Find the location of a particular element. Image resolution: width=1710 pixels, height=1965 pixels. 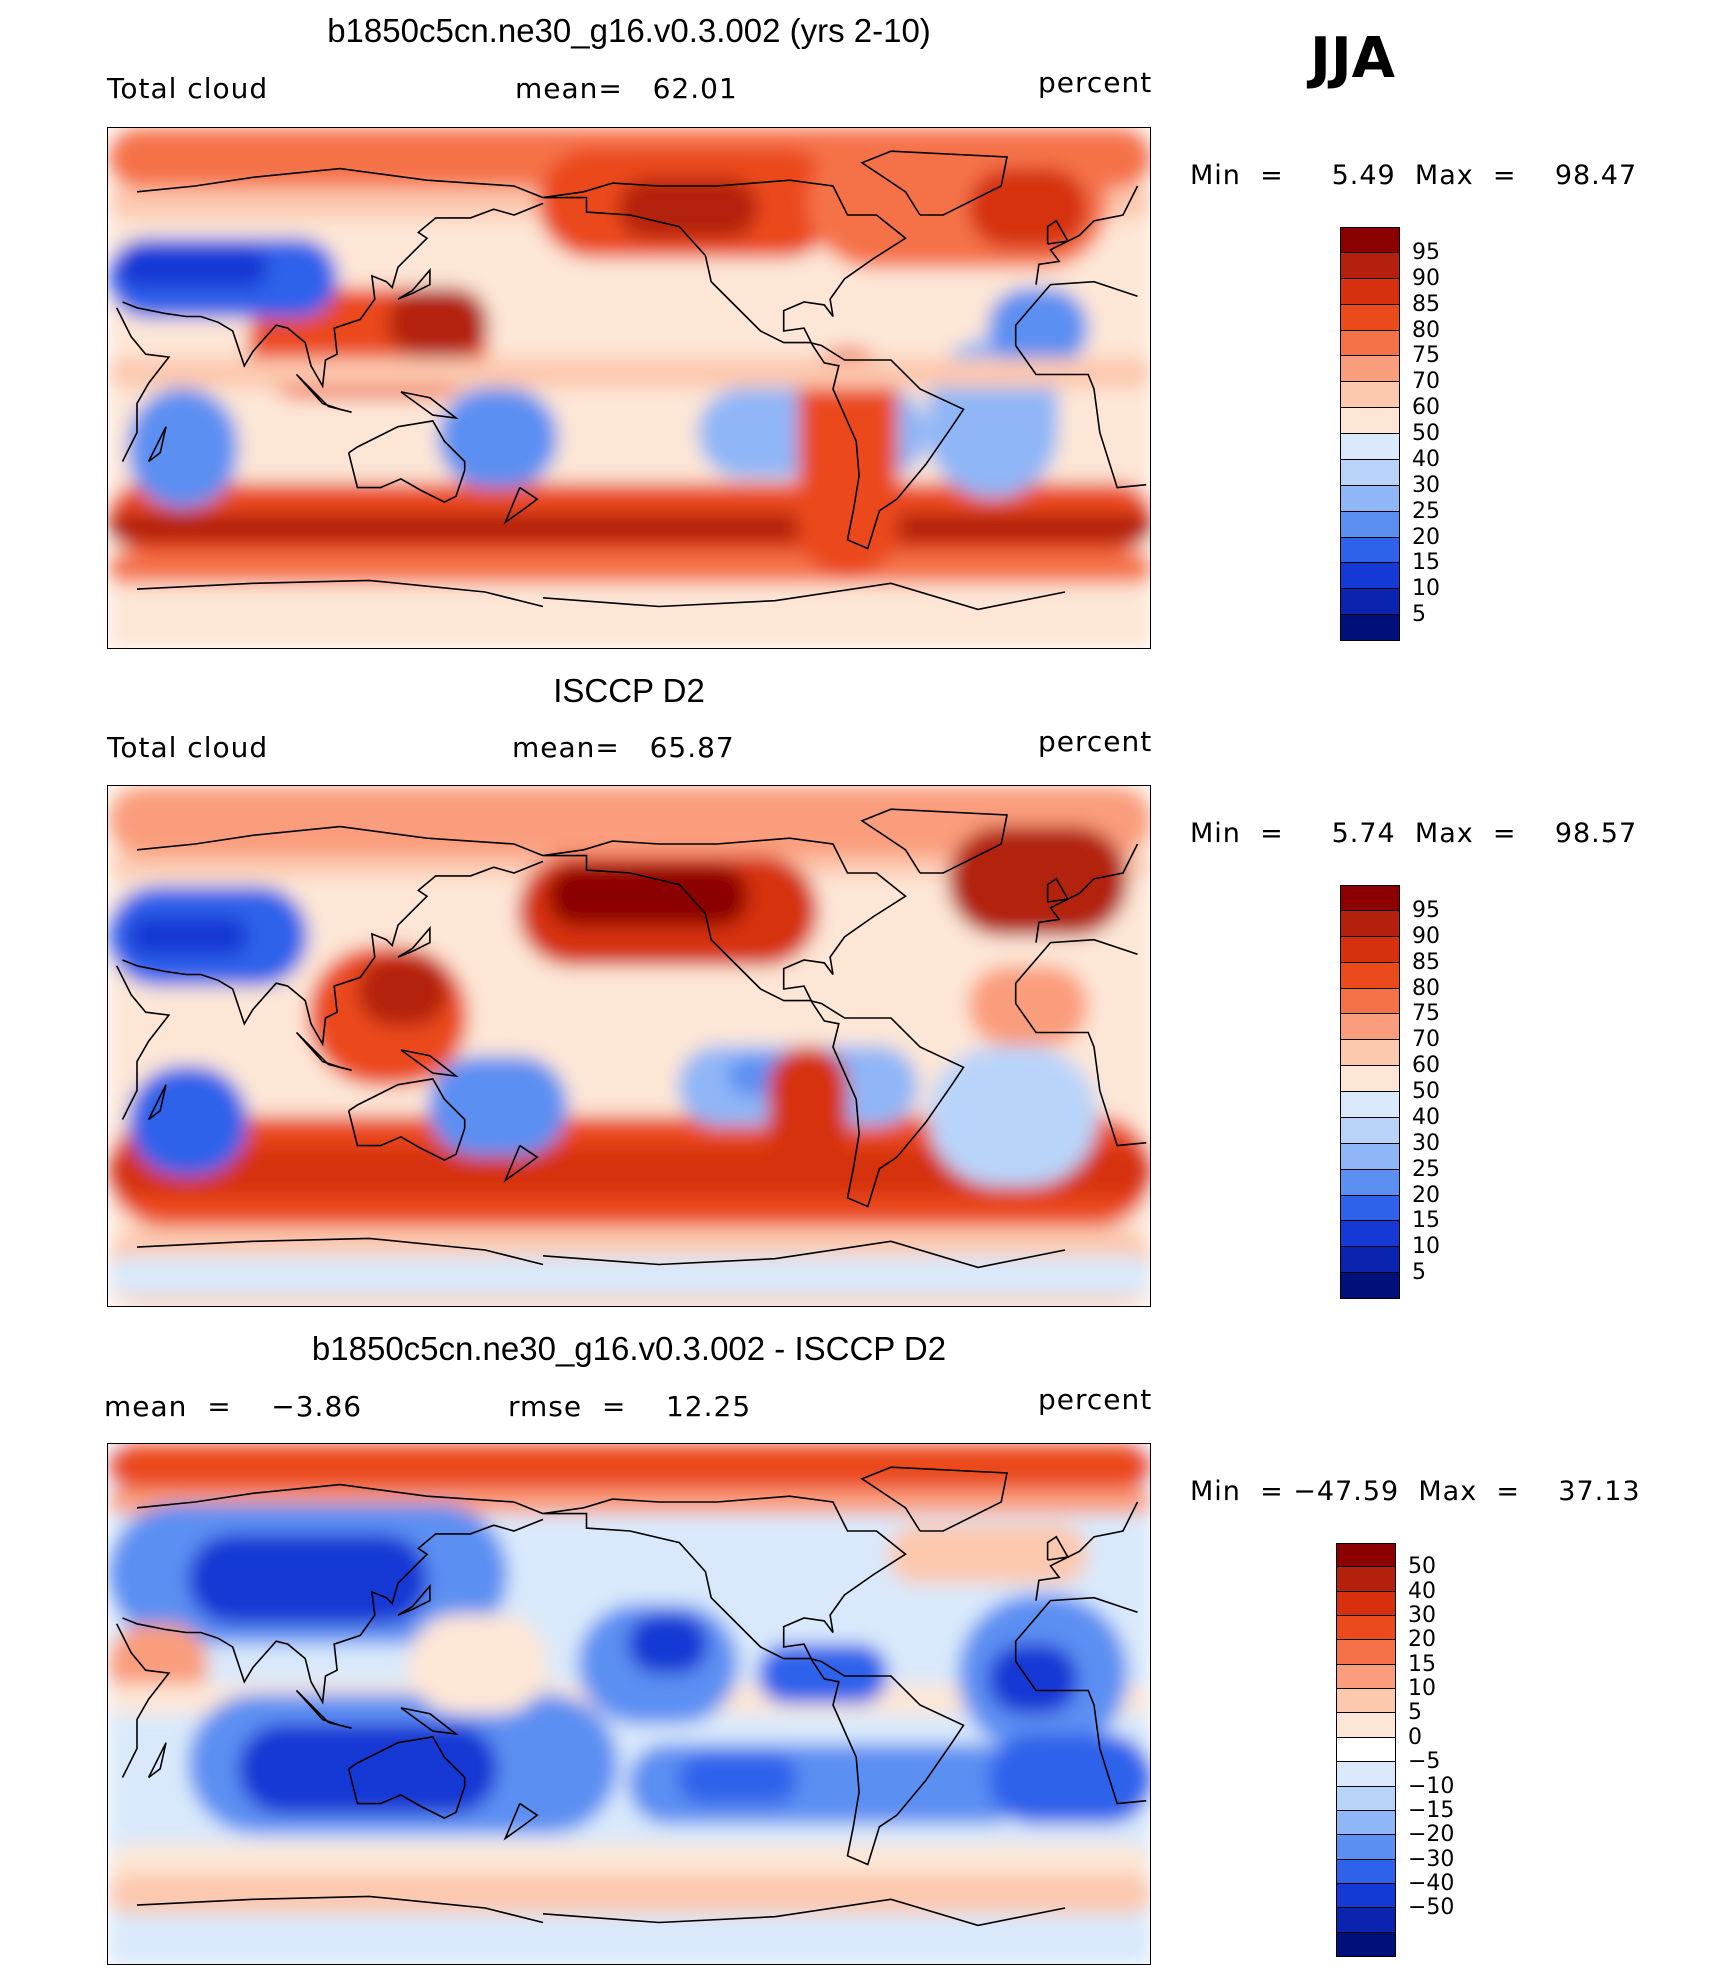

season-label: JJA is located at coordinates (1353, 58).